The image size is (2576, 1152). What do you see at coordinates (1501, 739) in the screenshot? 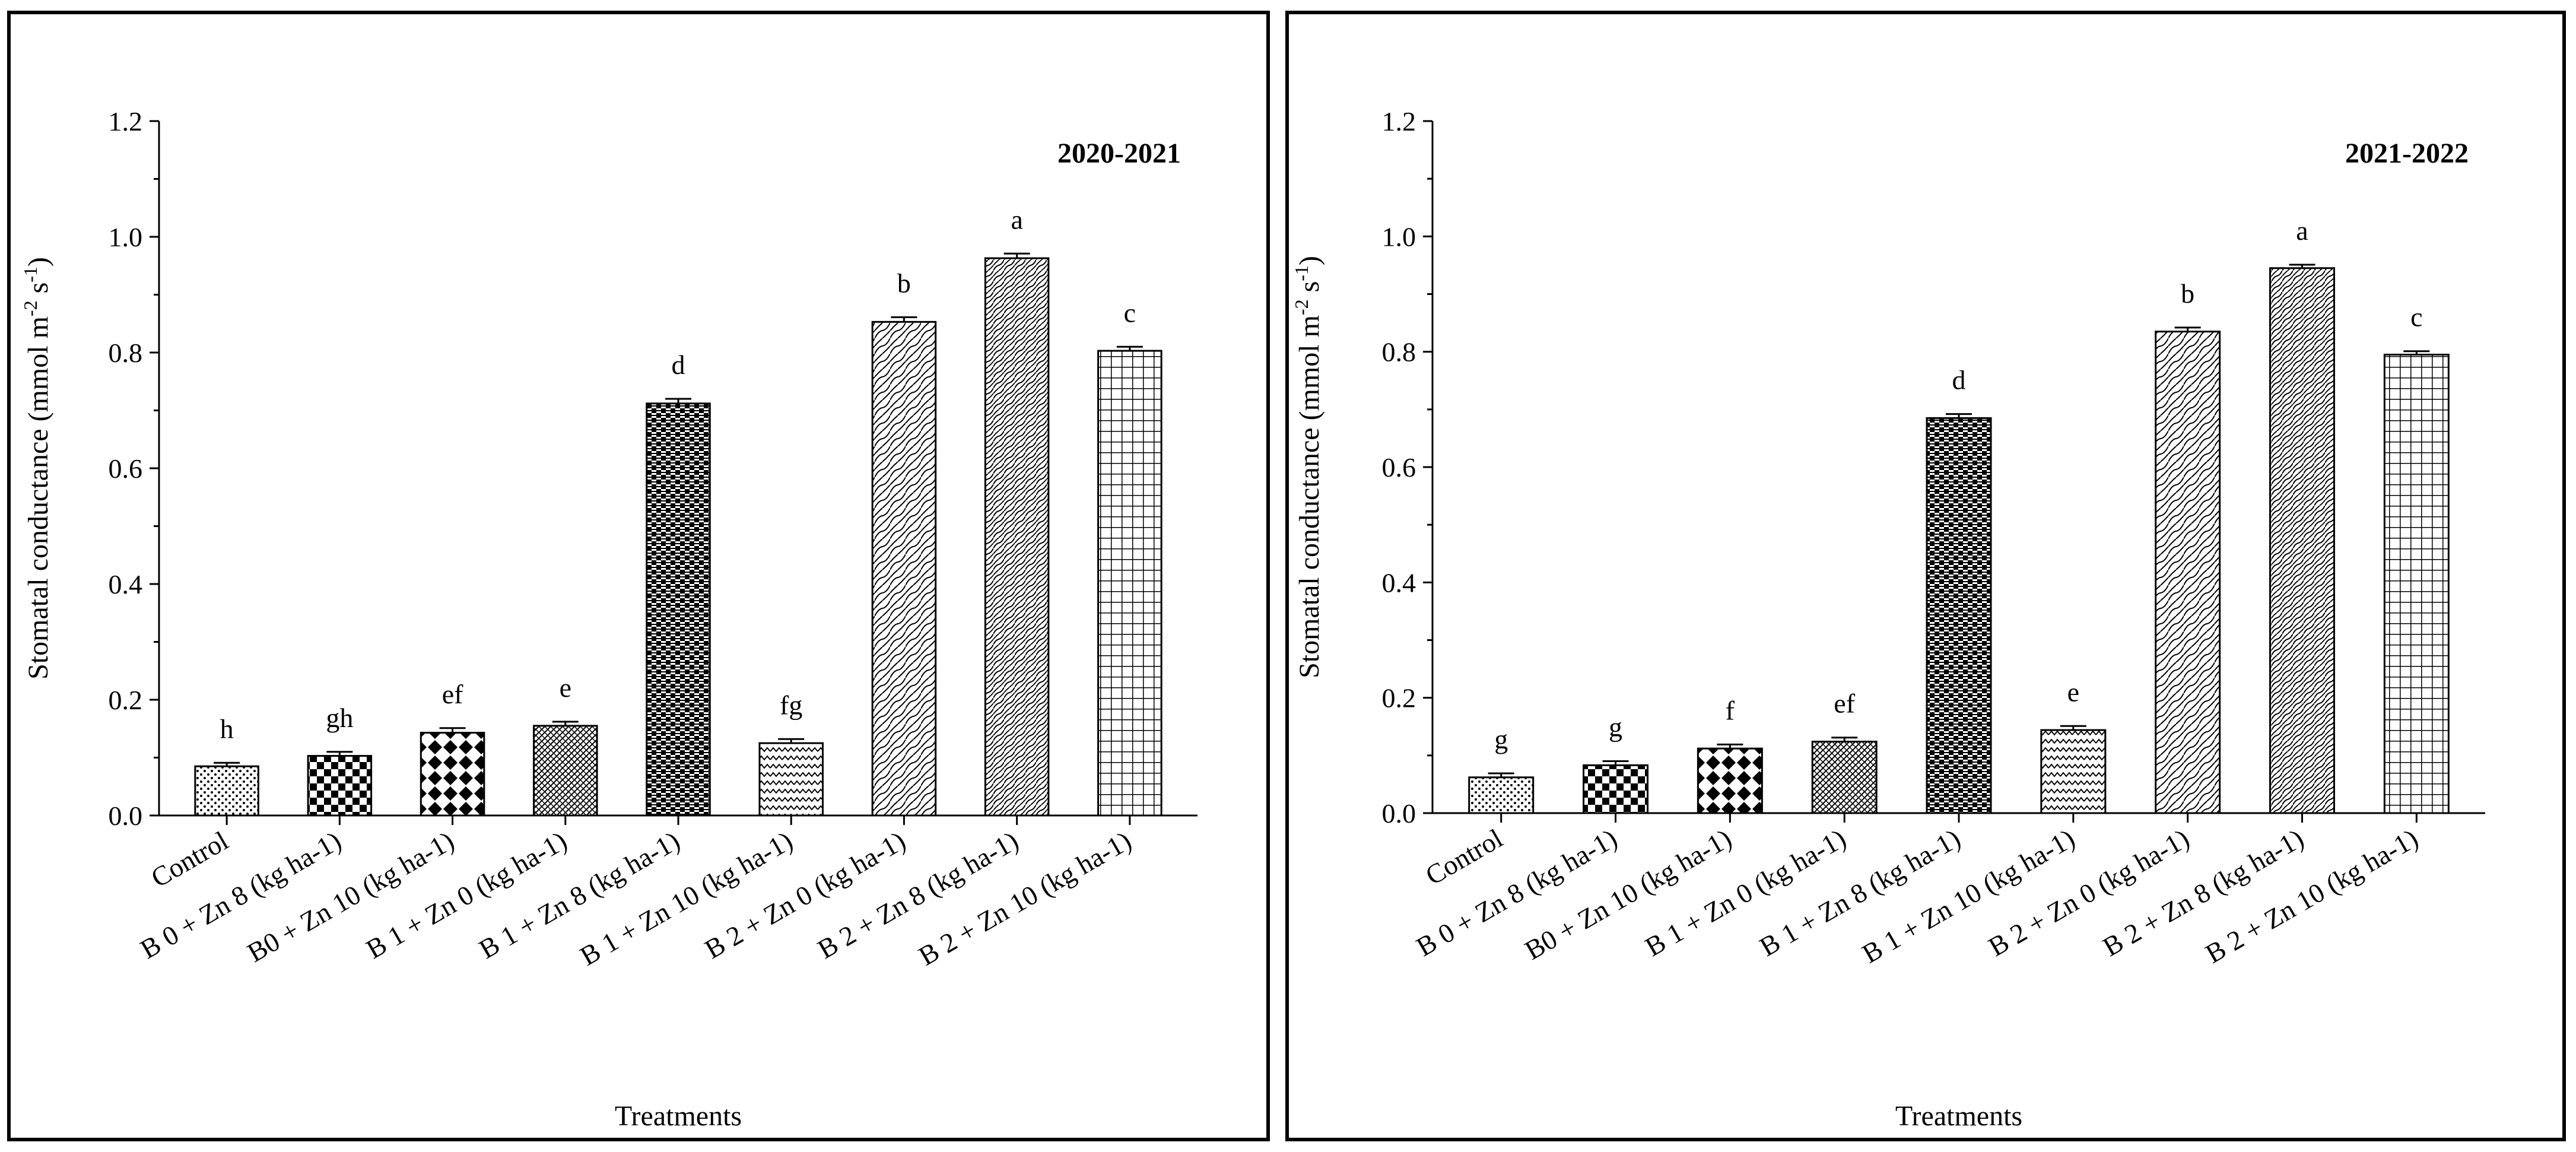
I see `significance-letter-1: g` at bounding box center [1501, 739].